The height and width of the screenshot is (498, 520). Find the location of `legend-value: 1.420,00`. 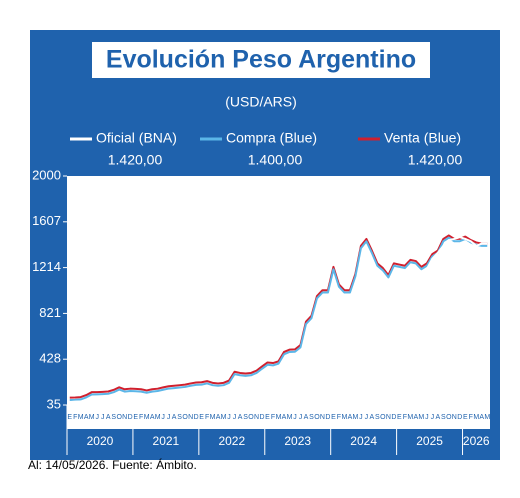

legend-value: 1.420,00 is located at coordinates (135, 160).